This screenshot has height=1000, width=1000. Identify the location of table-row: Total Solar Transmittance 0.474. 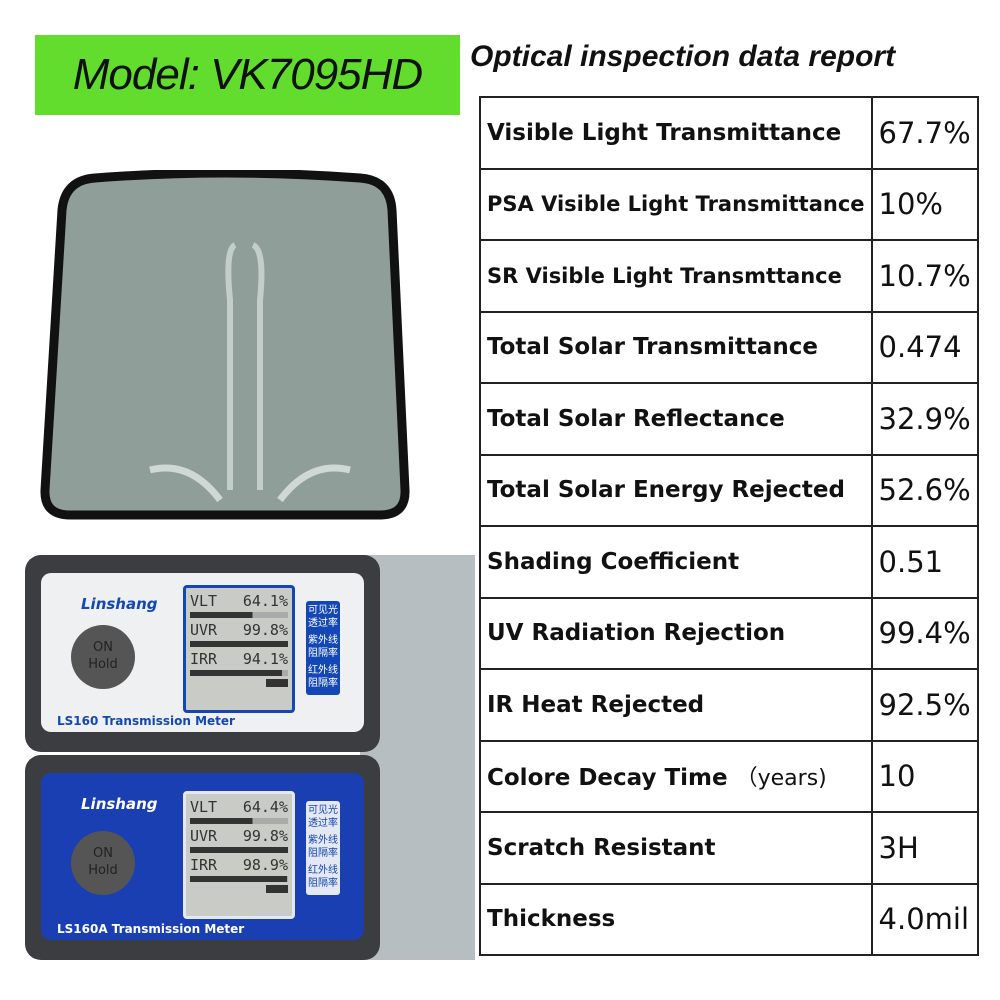
(729, 347).